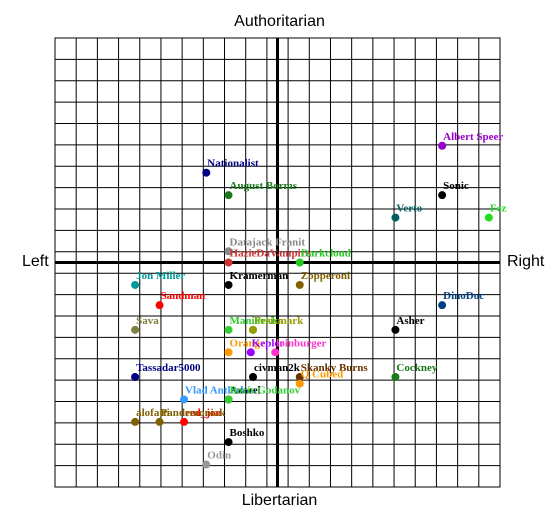 The width and height of the screenshot is (559, 523). I want to click on compass-point: DinoDoc, so click(461, 300).